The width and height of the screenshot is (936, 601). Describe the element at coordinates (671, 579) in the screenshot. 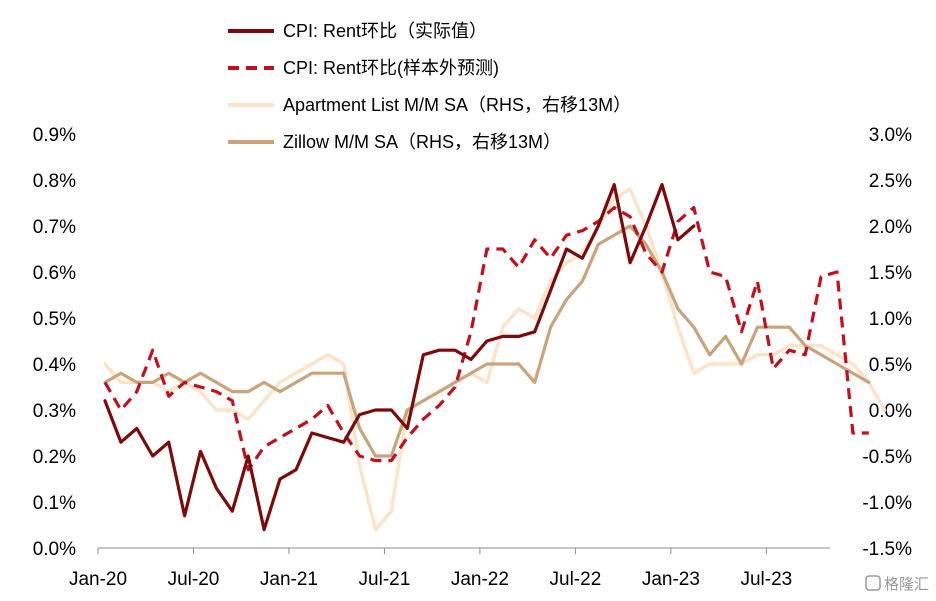

I see `x-tick-label: Jan-23` at that location.